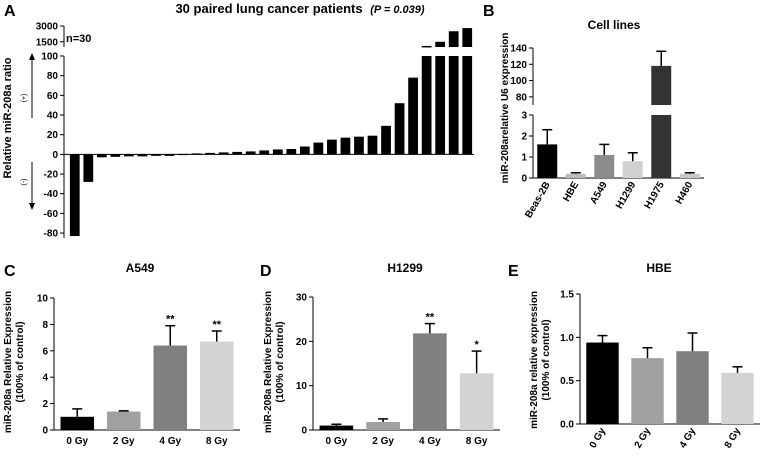 This screenshot has width=778, height=457. Describe the element at coordinates (45, 378) in the screenshot. I see `panel-C-ytick-label: 4` at that location.